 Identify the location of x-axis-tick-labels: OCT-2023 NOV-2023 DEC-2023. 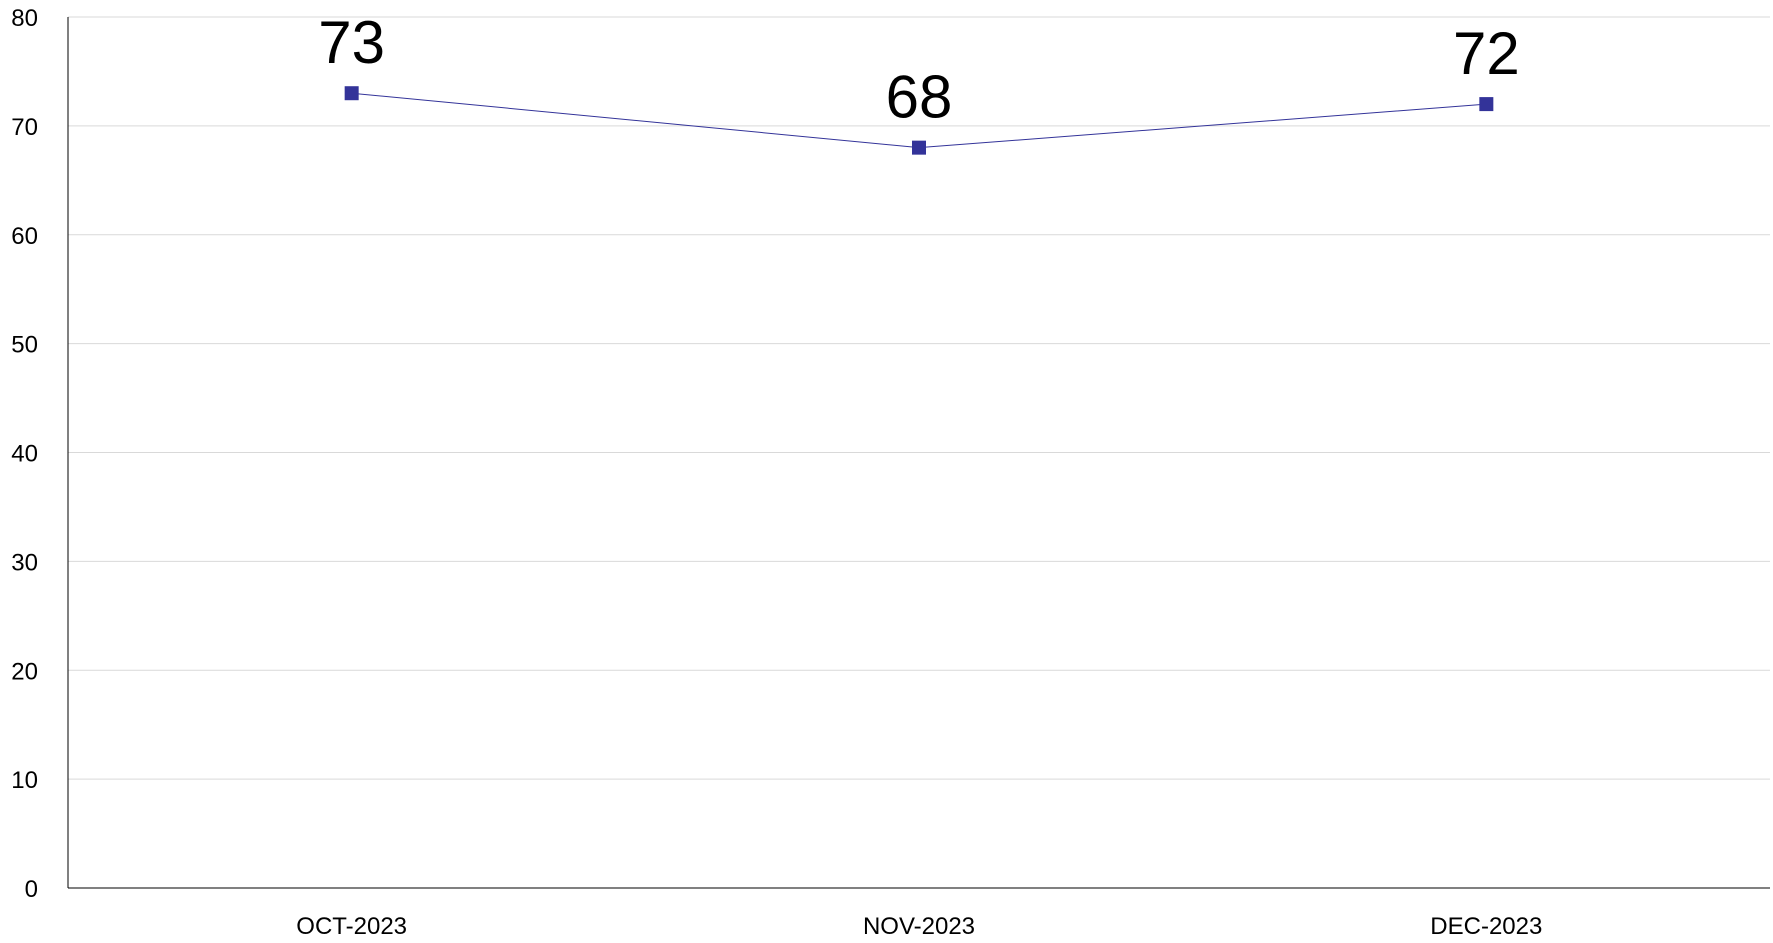
(919, 926).